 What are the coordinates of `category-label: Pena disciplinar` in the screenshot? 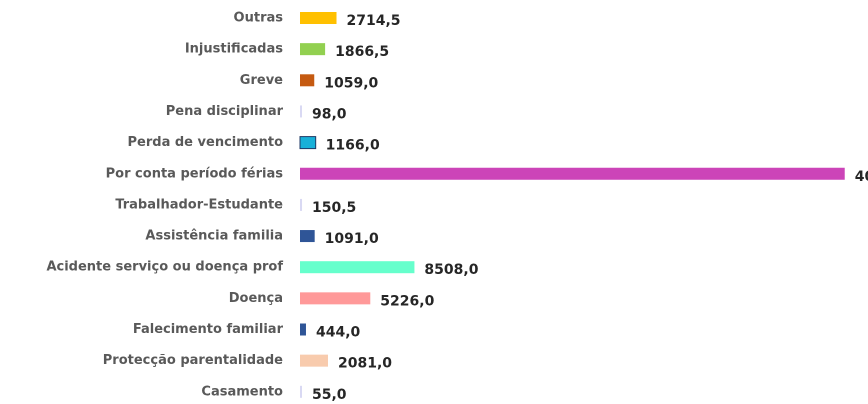 It's located at (225, 111).